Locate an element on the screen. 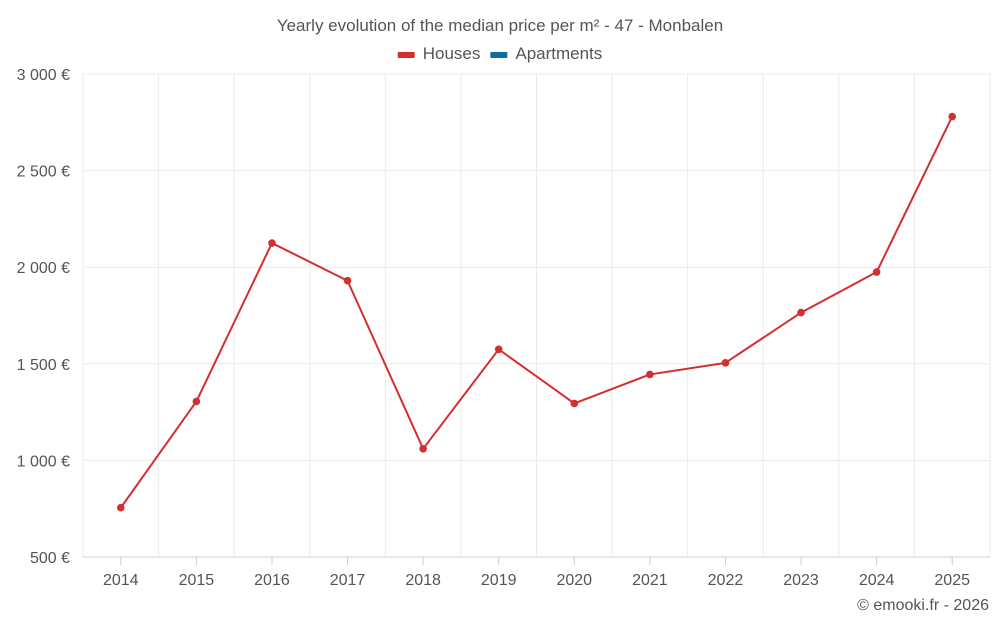 The width and height of the screenshot is (1000, 630). y-tick-label: 1 000 € is located at coordinates (43, 461).